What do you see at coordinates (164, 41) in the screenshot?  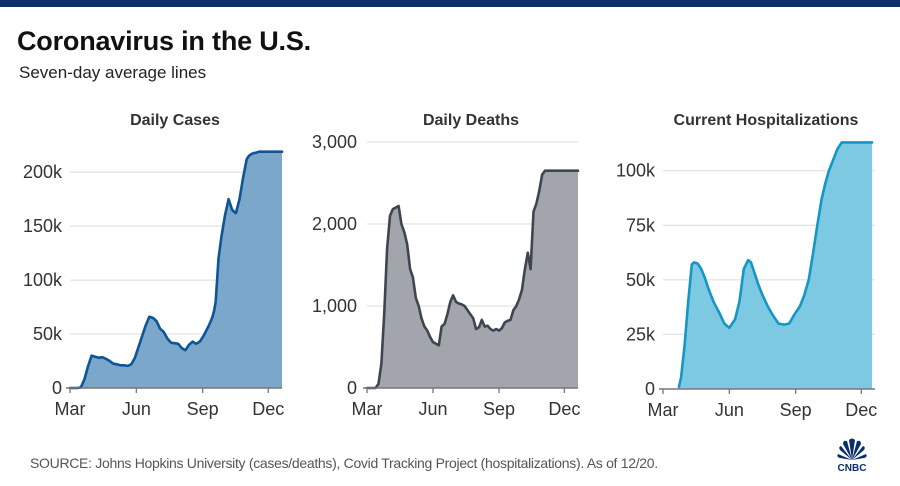 I see `page-title: Coronavirus in the U.S.` at bounding box center [164, 41].